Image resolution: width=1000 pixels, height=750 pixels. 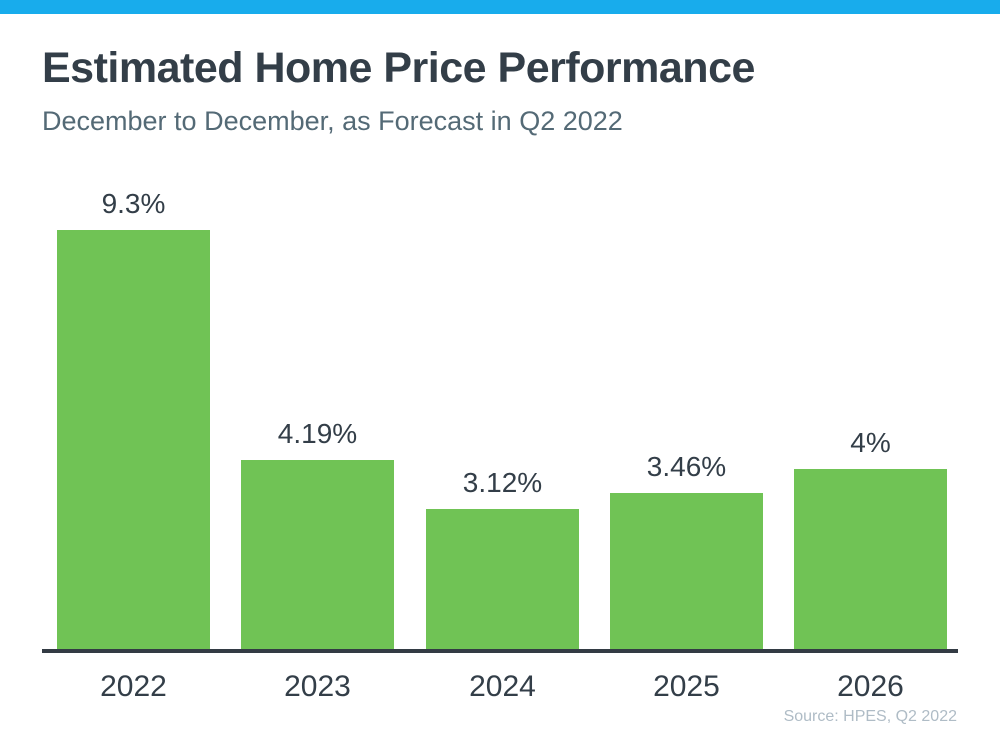 I want to click on bar-value-label-2024: 3.12%, so click(x=502, y=482).